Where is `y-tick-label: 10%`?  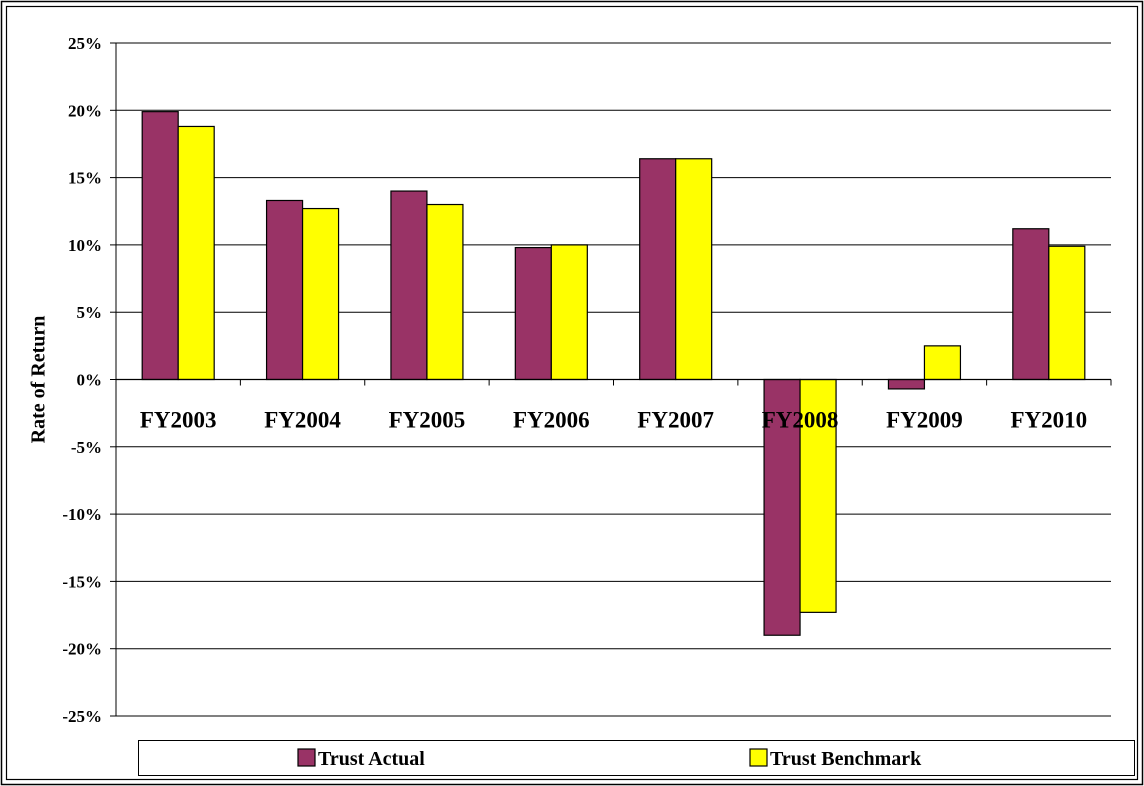 y-tick-label: 10% is located at coordinates (85, 245).